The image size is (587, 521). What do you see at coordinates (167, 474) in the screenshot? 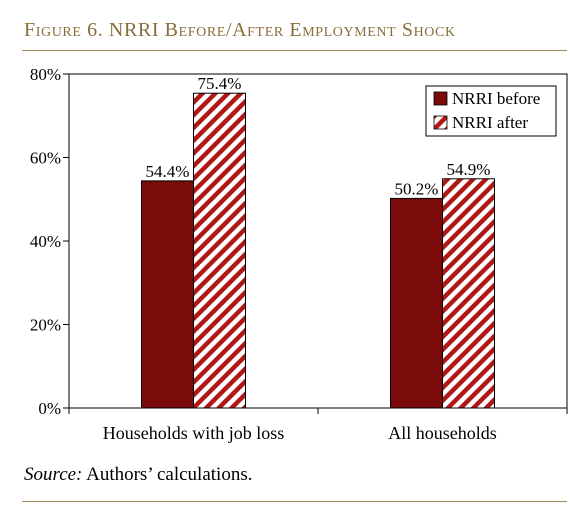
I see `source-text: Authors’ calculations.` at bounding box center [167, 474].